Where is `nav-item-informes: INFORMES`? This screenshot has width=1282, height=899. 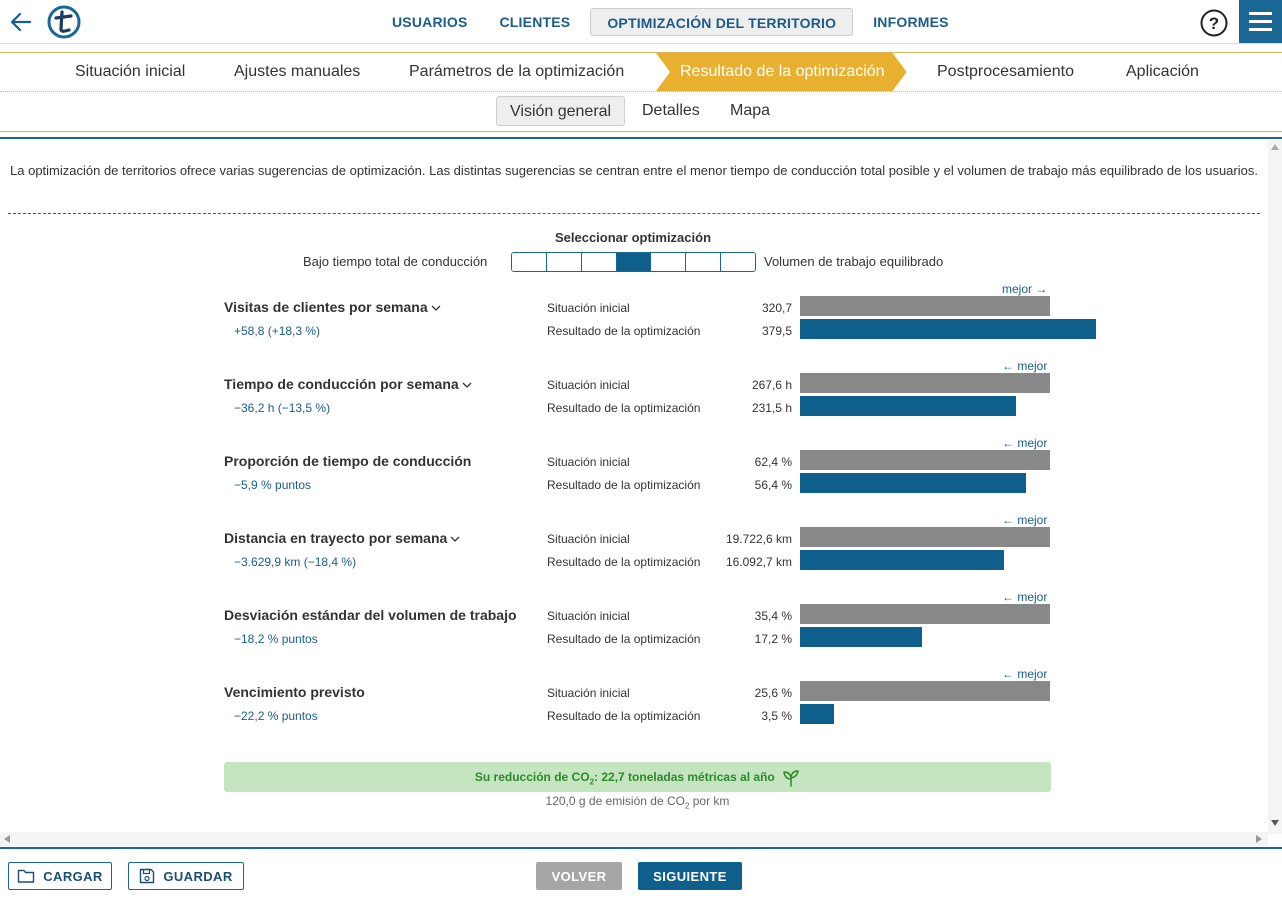
nav-item-informes: INFORMES is located at coordinates (911, 22).